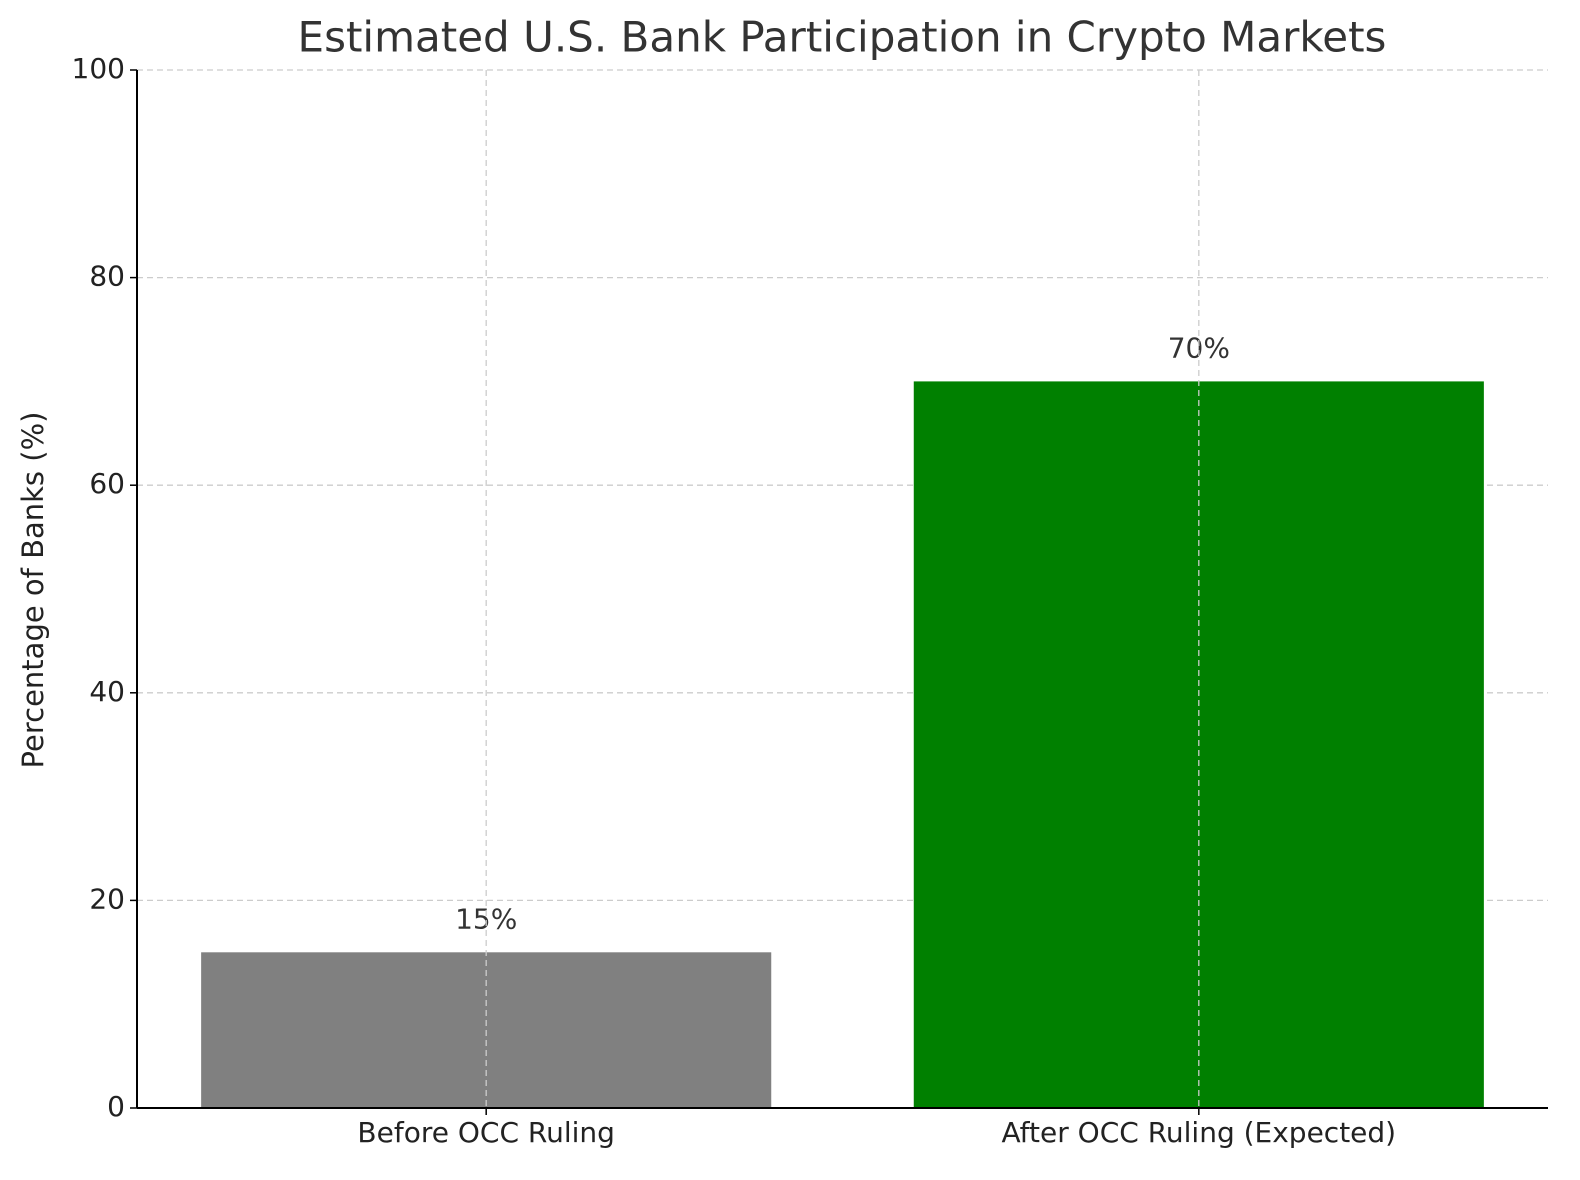  I want to click on y-tick-label: 0, so click(116, 1106).